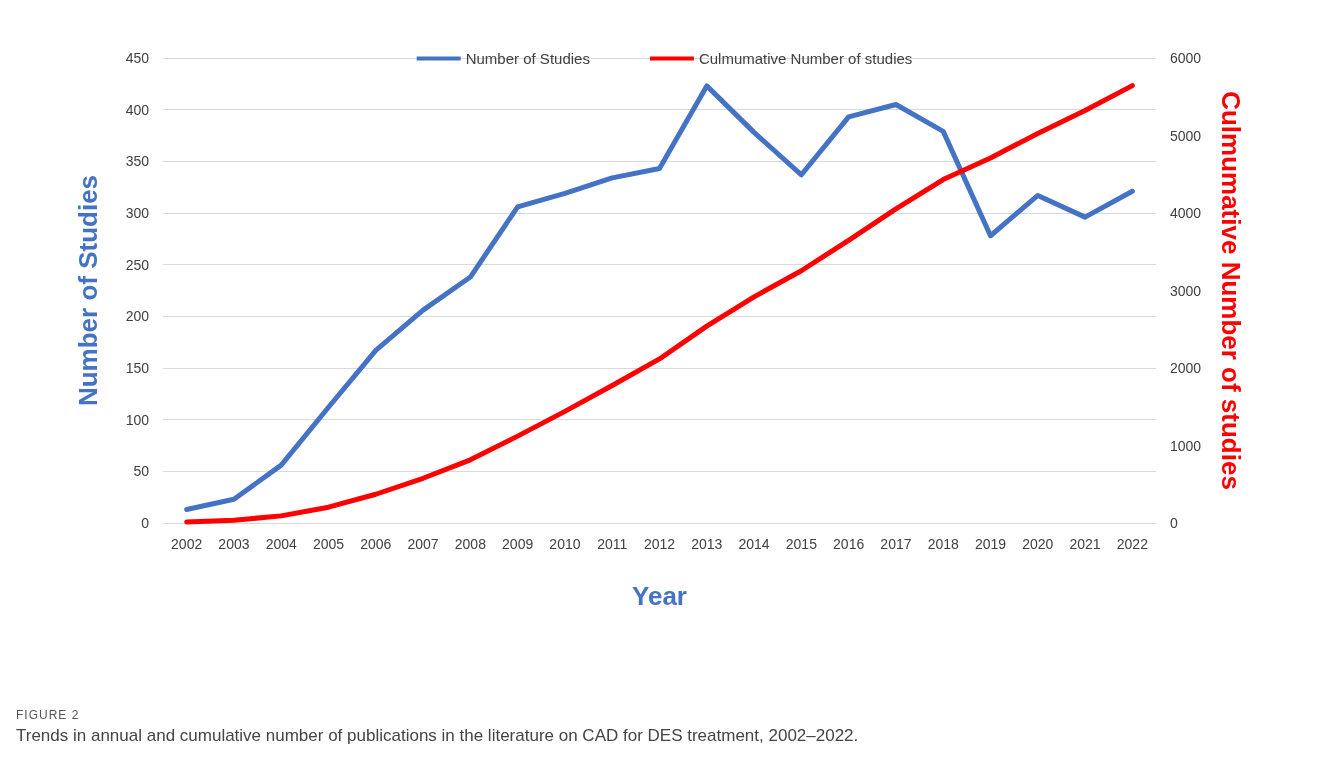 This screenshot has height=767, width=1329. Describe the element at coordinates (376, 544) in the screenshot. I see `x-tick-label: 2006` at that location.